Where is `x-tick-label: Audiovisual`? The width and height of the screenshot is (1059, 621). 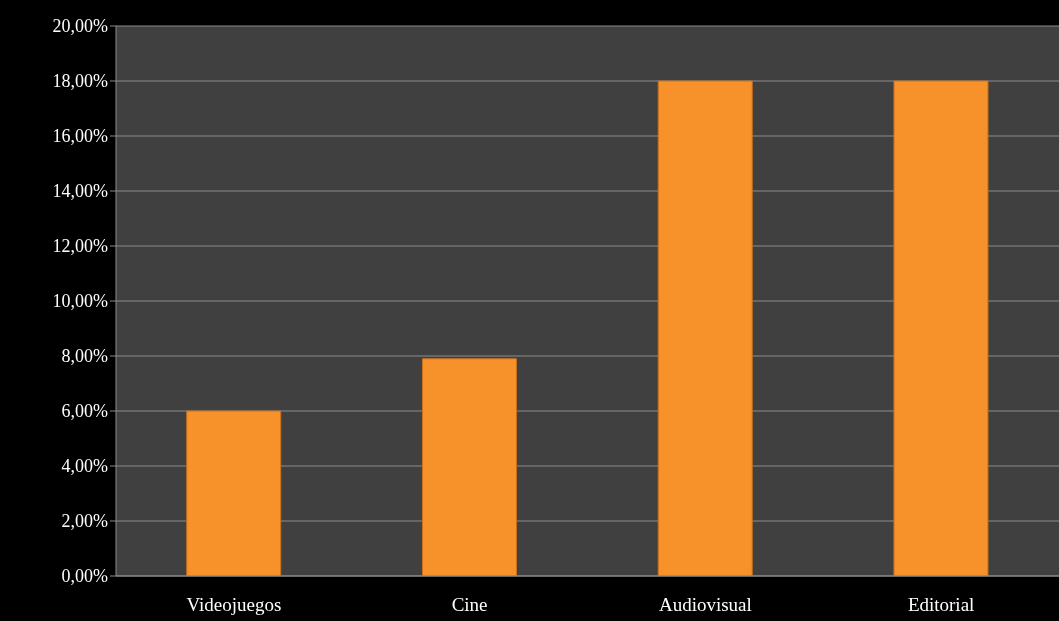
x-tick-label: Audiovisual is located at coordinates (705, 605).